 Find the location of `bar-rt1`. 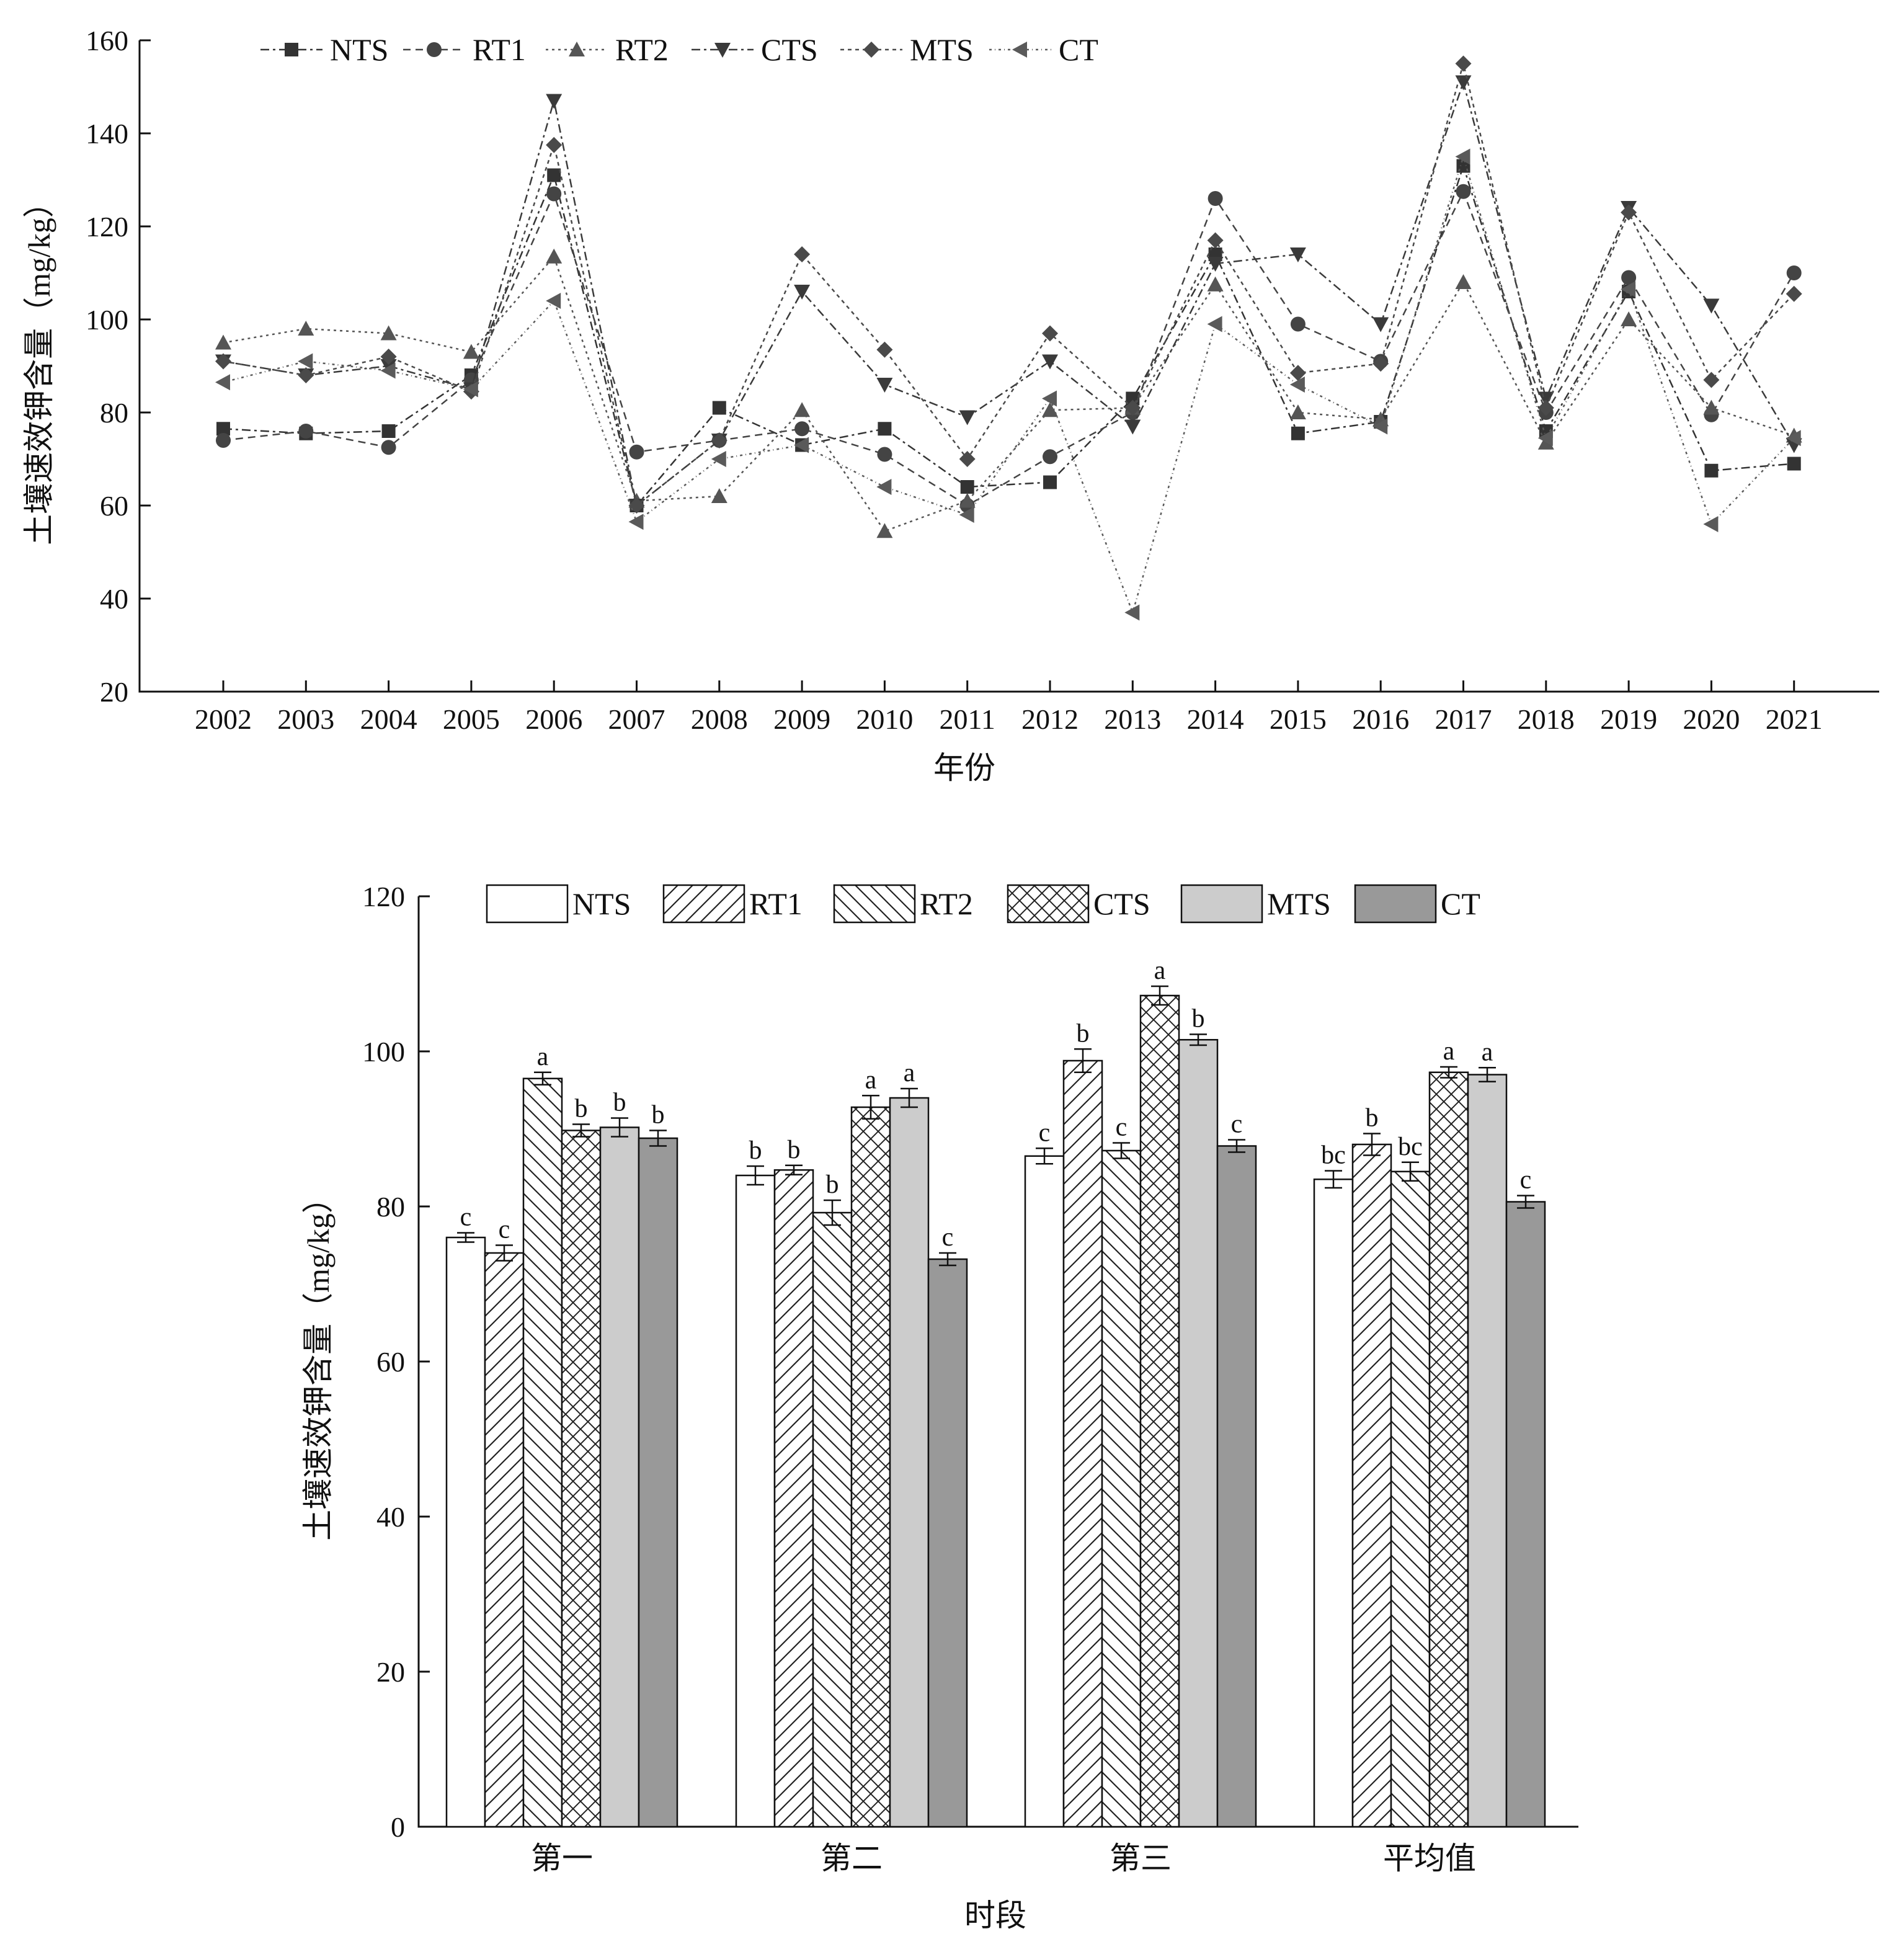

bar-rt1 is located at coordinates (1372, 1485).